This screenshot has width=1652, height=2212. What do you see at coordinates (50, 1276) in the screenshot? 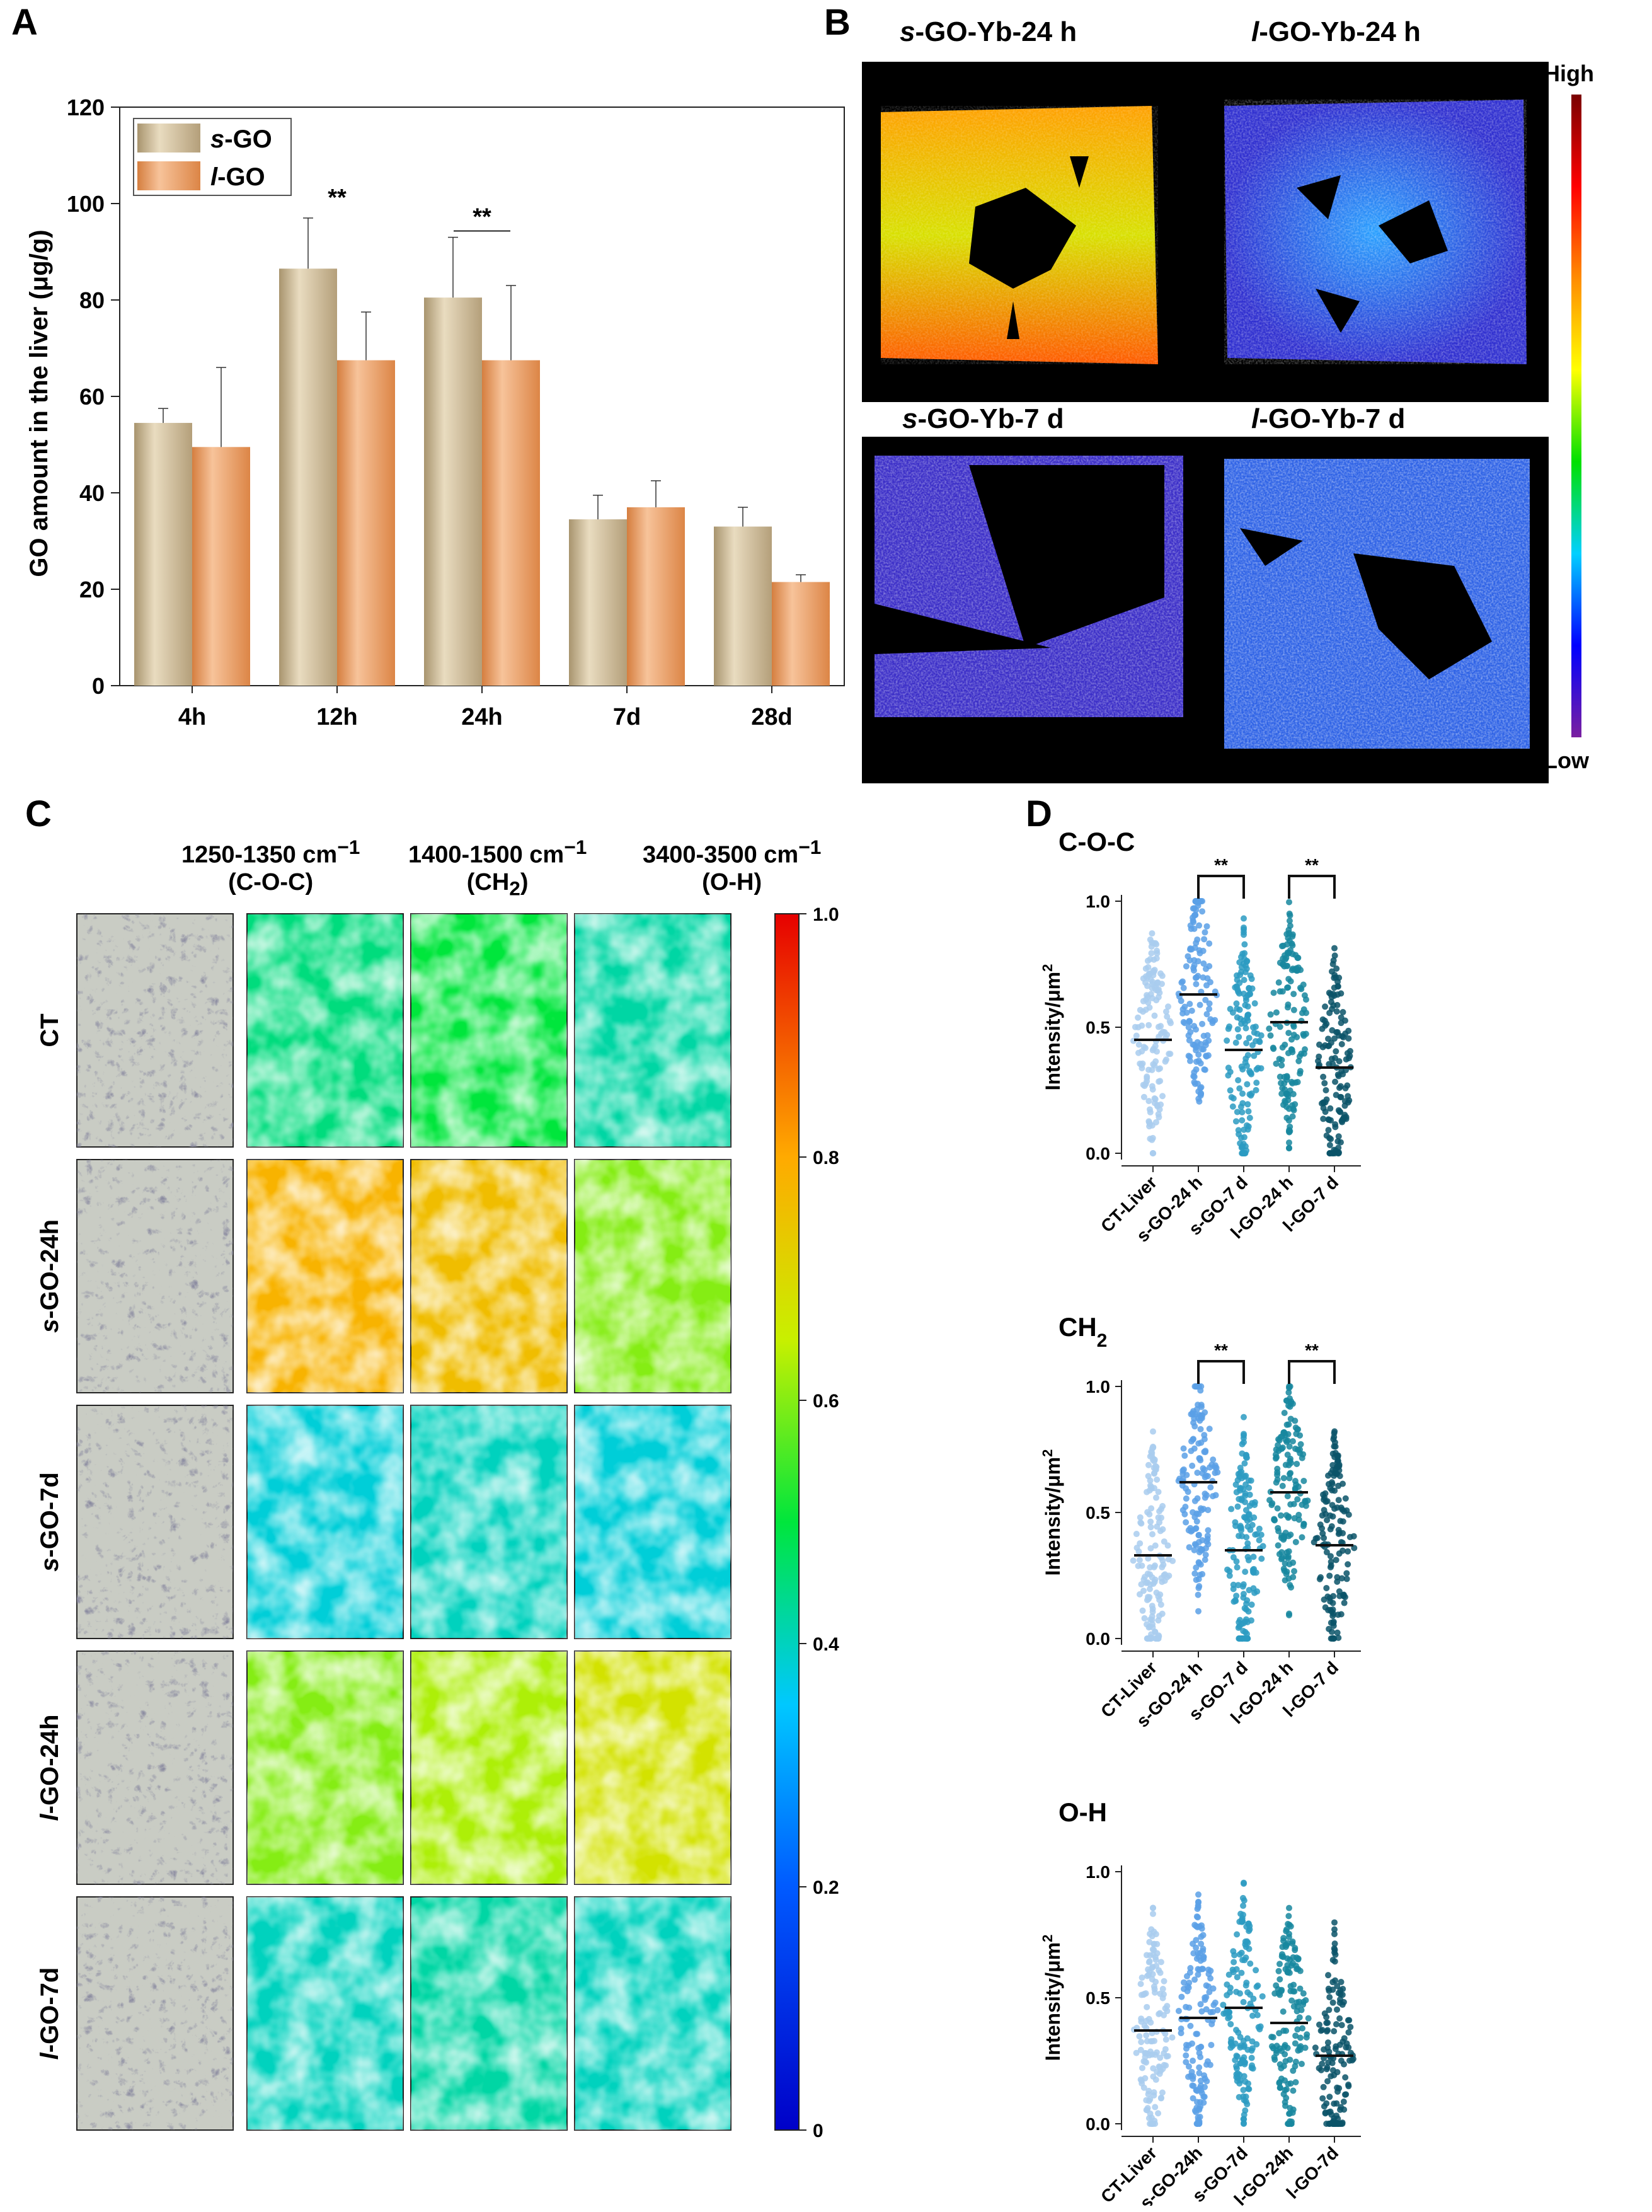
I see `c-row-label: s-GO-24h` at bounding box center [50, 1276].